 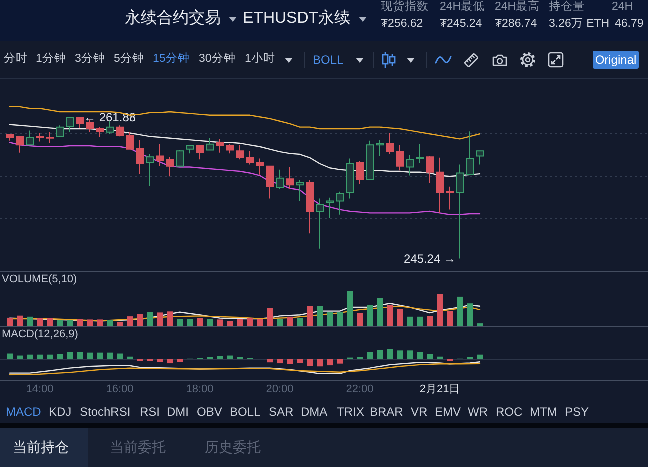 What do you see at coordinates (173, 18) in the screenshot?
I see `text: 永续合约交易` at bounding box center [173, 18].